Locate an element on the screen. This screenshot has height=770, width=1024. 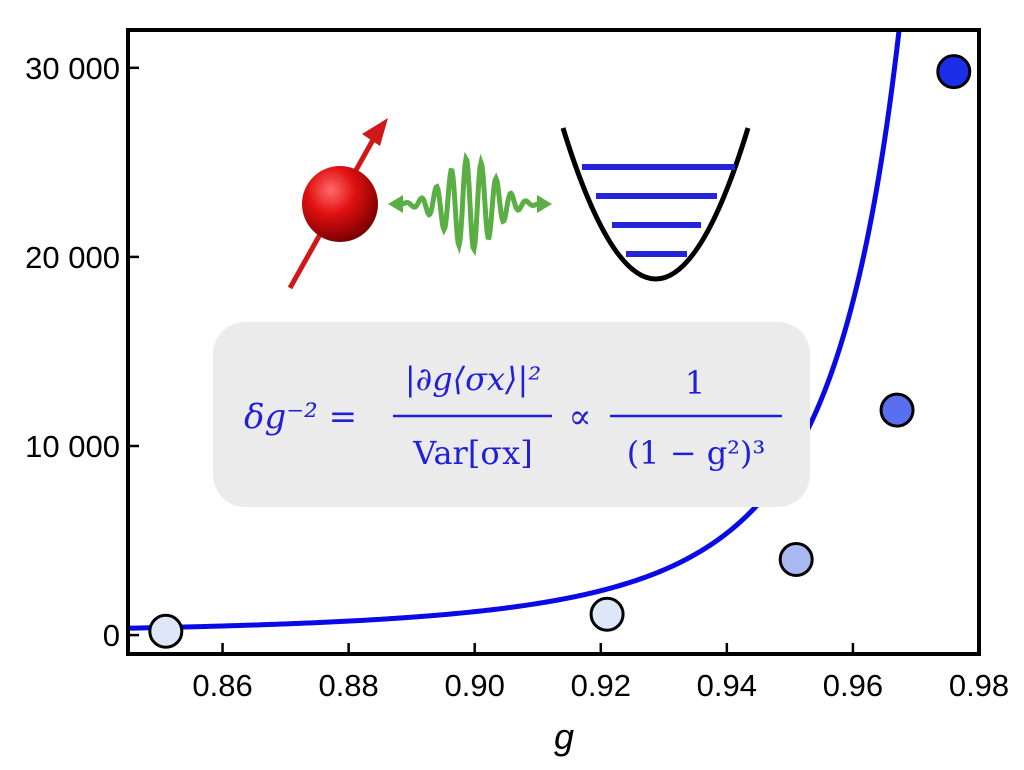
x-axis-title: g is located at coordinates (564, 736).